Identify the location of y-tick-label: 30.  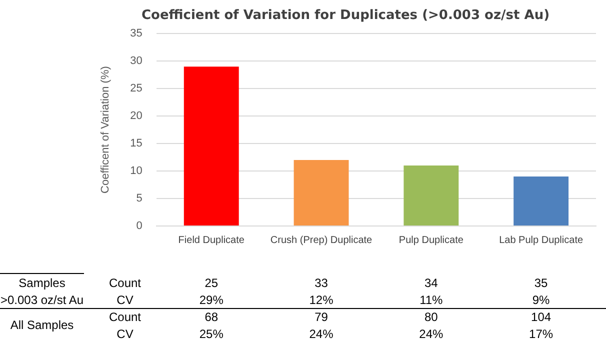
(136, 61).